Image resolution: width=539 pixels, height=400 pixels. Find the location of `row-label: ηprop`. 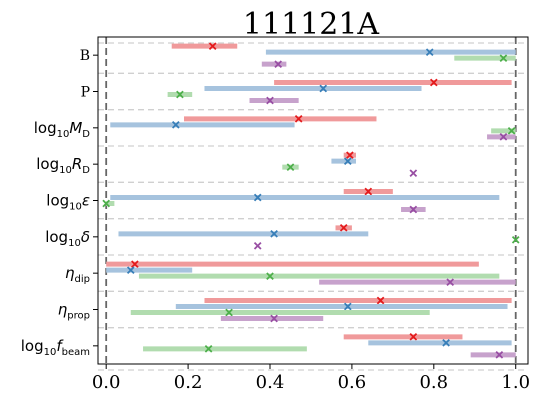

row-label: ηprop is located at coordinates (74, 311).